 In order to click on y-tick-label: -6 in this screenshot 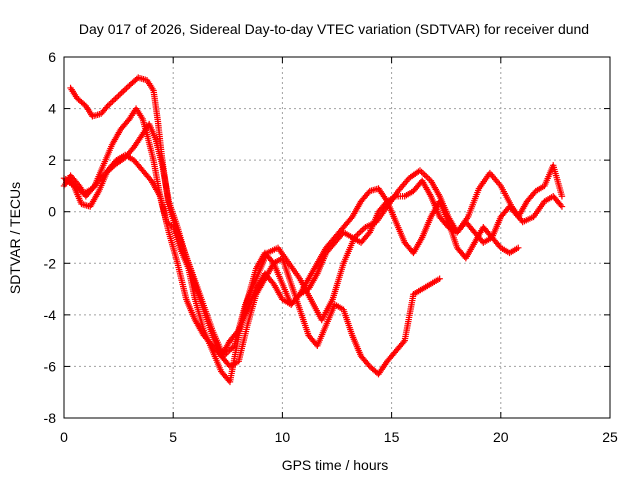, I will do `click(50, 366)`.